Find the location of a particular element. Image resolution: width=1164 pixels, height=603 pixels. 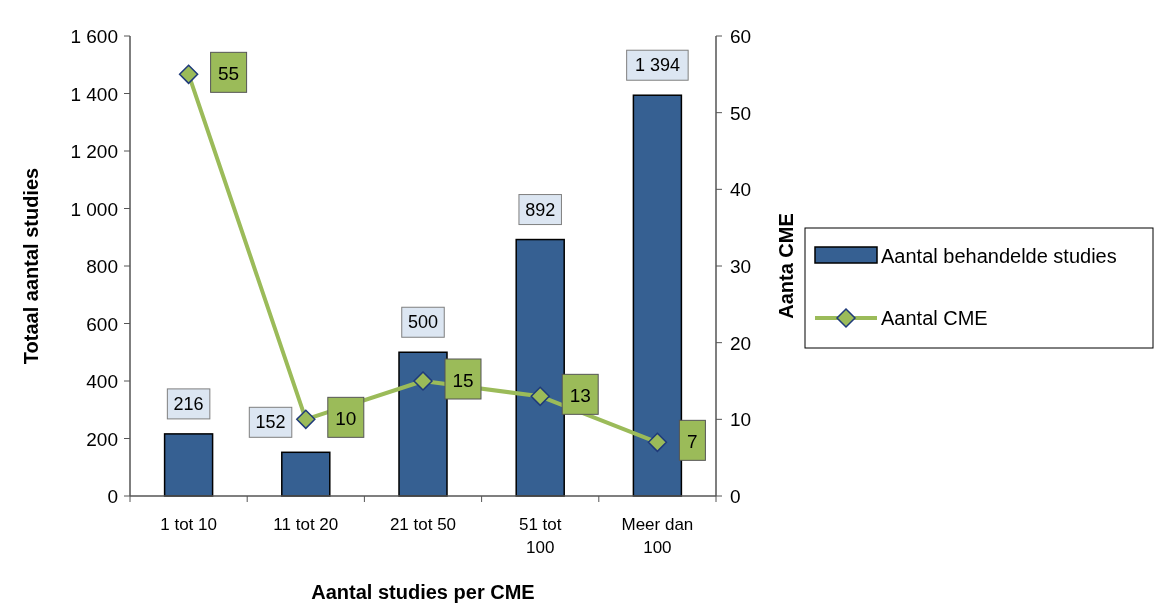

data-label: 216 is located at coordinates (188, 403).